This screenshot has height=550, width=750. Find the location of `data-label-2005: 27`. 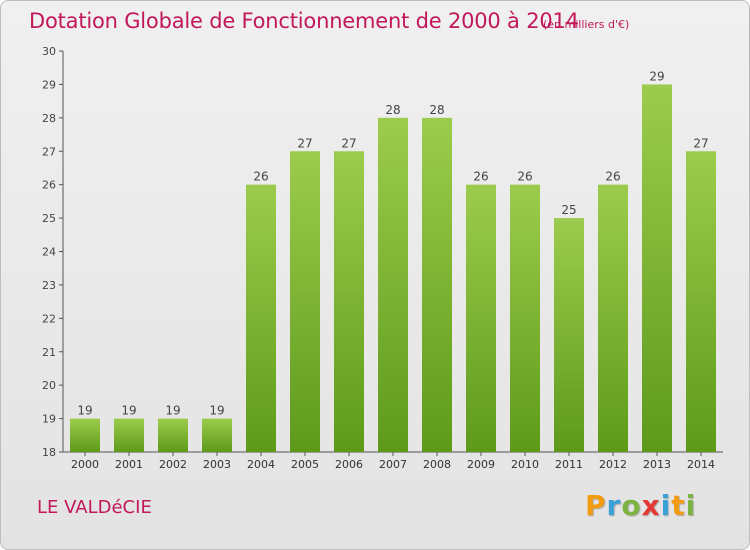

data-label-2005: 27 is located at coordinates (304, 143).